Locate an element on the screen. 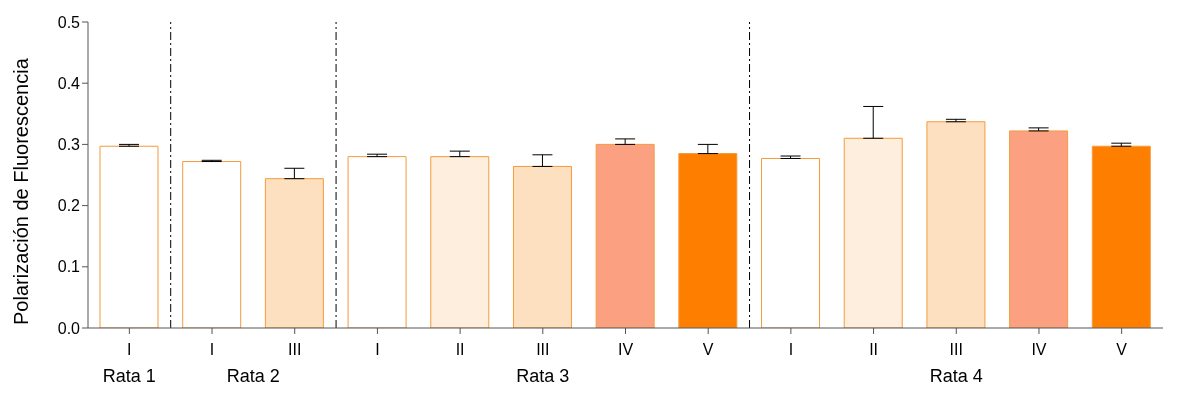 This screenshot has height=410, width=1191. text: Rata 2 is located at coordinates (253, 376).